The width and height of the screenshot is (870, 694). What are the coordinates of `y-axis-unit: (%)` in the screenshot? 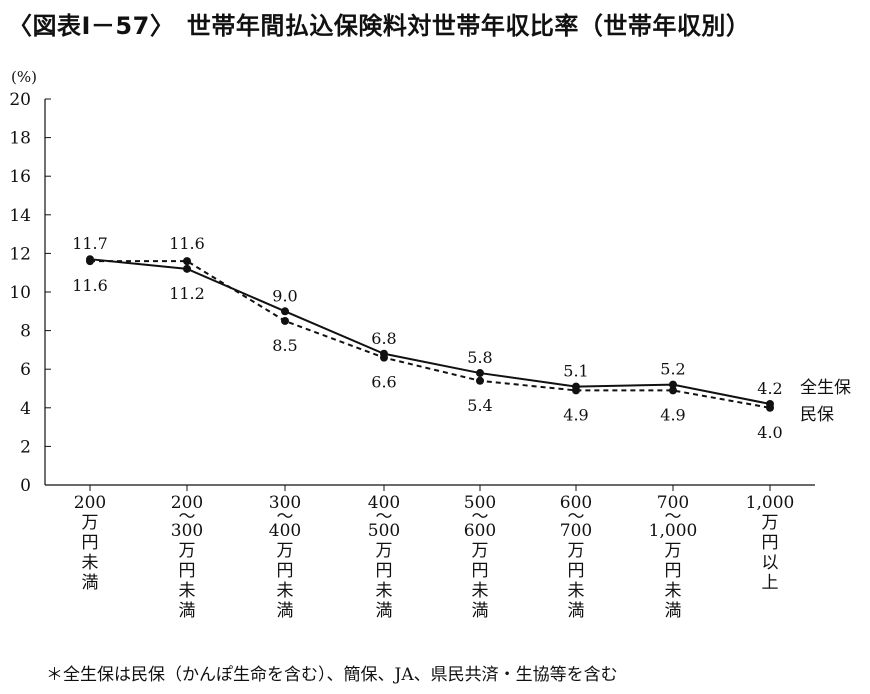 It's located at (24, 77).